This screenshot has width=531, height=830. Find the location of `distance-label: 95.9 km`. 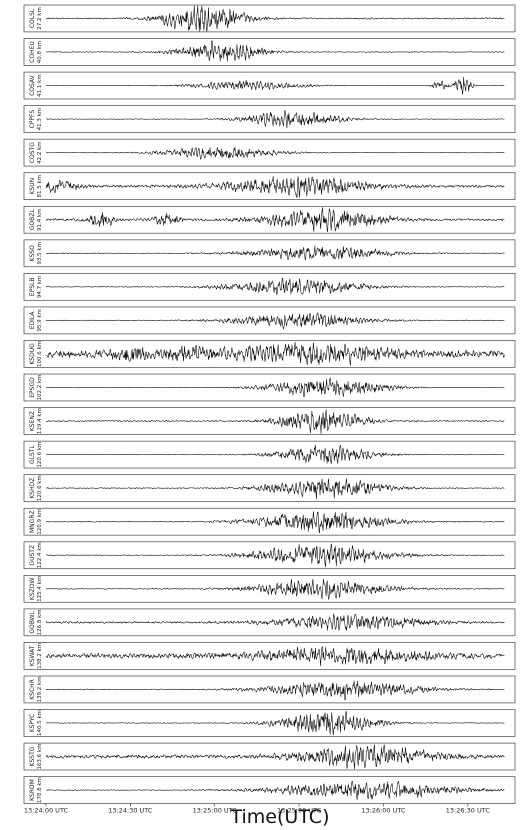

distance-label: 95.9 km is located at coordinates (40, 320).